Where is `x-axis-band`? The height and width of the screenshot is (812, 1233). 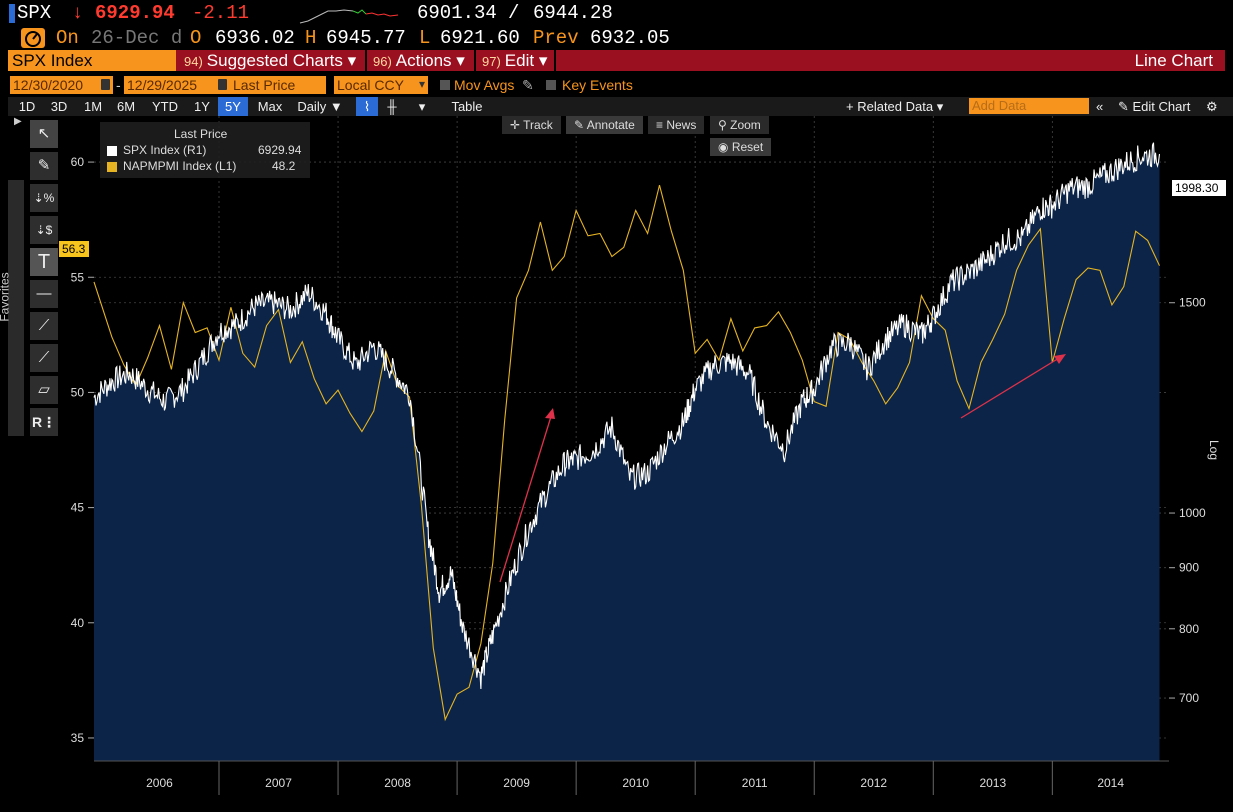 x-axis-band is located at coordinates (631, 778).